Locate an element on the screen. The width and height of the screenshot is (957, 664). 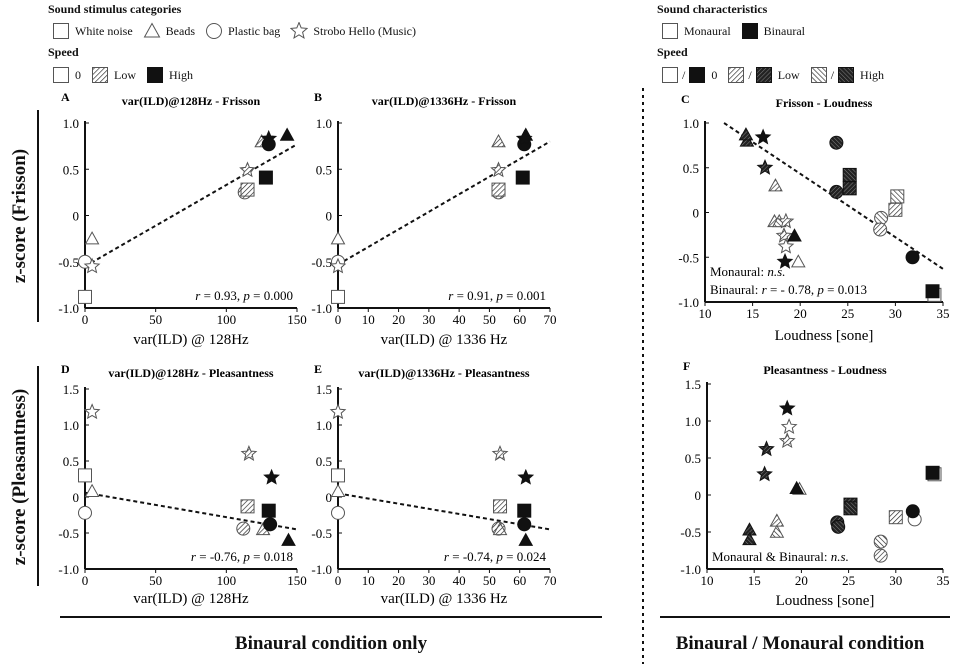
legend-label: High is located at coordinates (872, 74).